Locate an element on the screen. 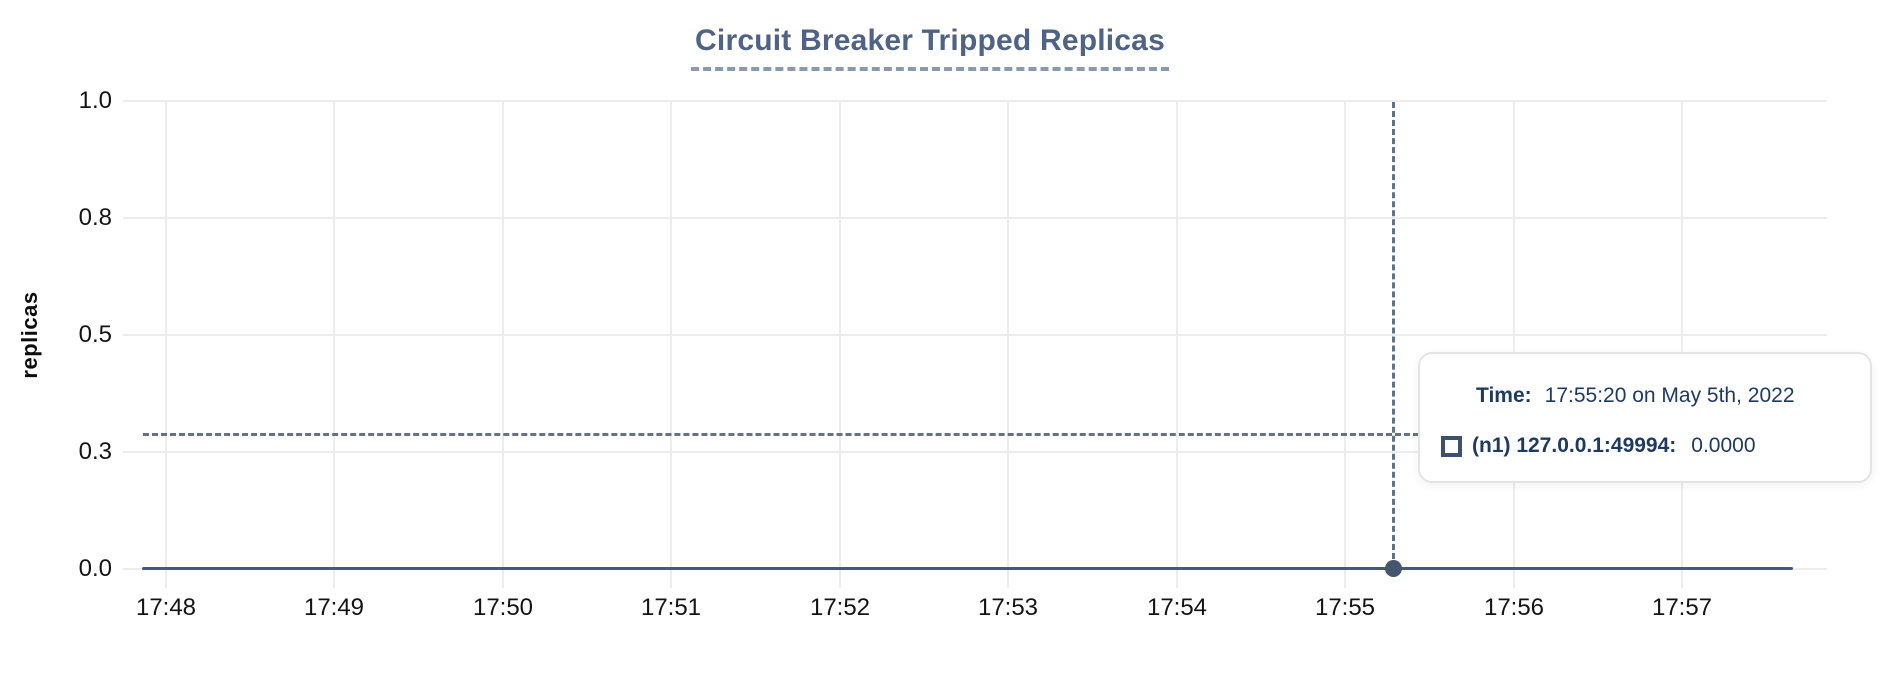 This screenshot has height=674, width=1888. tooltip-time-value: 17:55:20 on May 5th, 2022 is located at coordinates (1669, 395).